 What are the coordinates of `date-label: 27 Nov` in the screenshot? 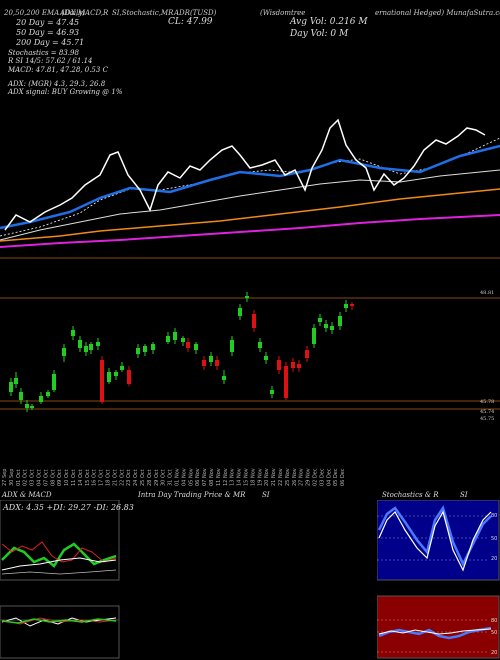 It's located at (302, 477).